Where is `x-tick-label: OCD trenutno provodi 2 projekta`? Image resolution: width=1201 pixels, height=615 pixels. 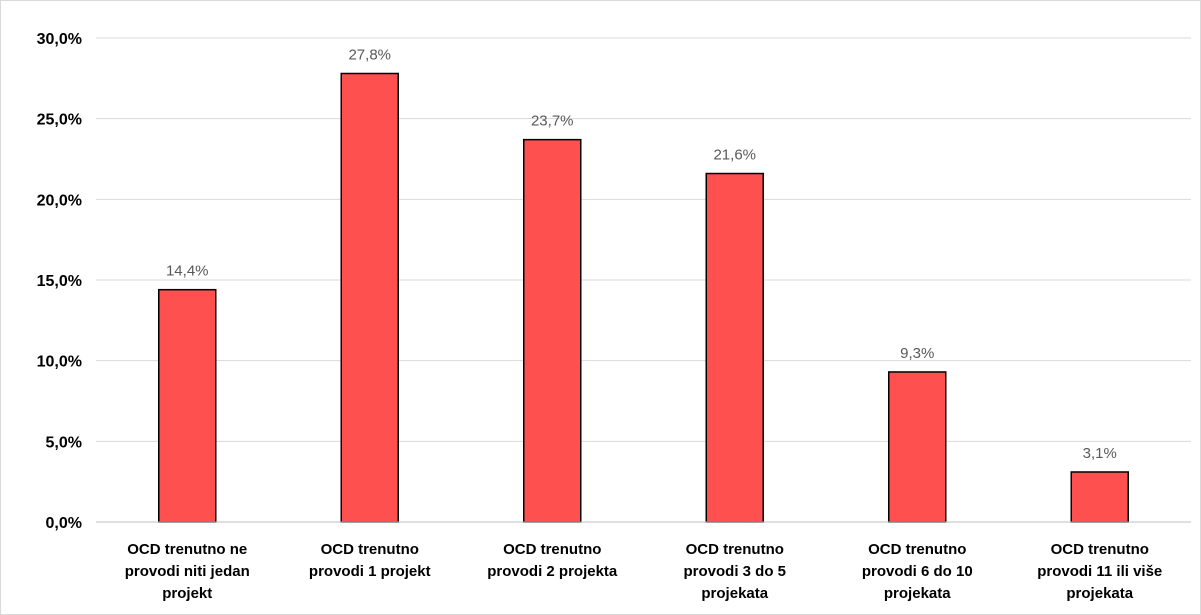
x-tick-label: OCD trenutno provodi 2 projekta is located at coordinates (552, 560).